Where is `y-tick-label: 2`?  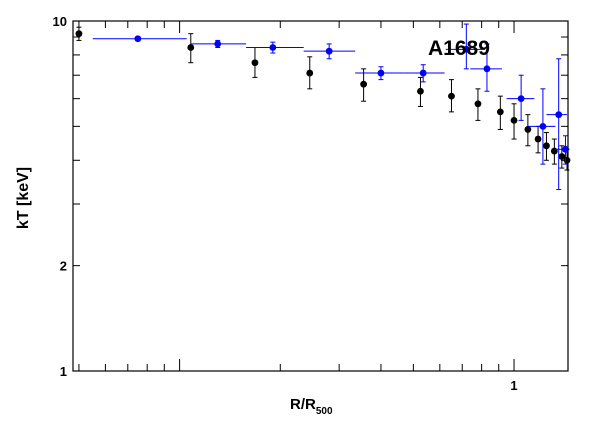 y-tick-label: 2 is located at coordinates (63, 266).